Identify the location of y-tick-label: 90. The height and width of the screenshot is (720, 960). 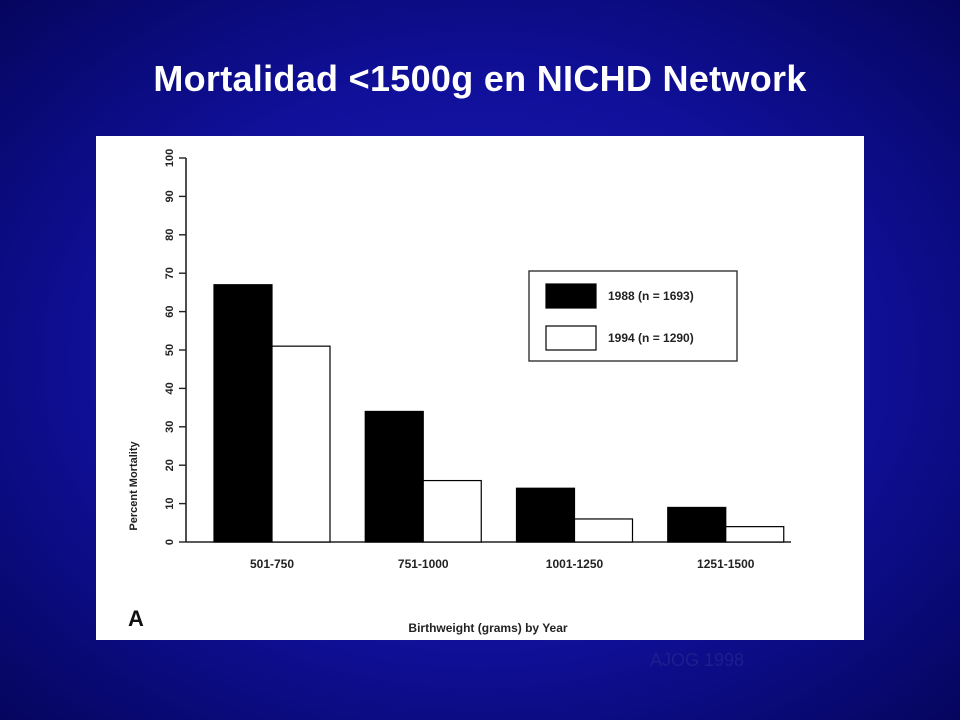
(170, 196).